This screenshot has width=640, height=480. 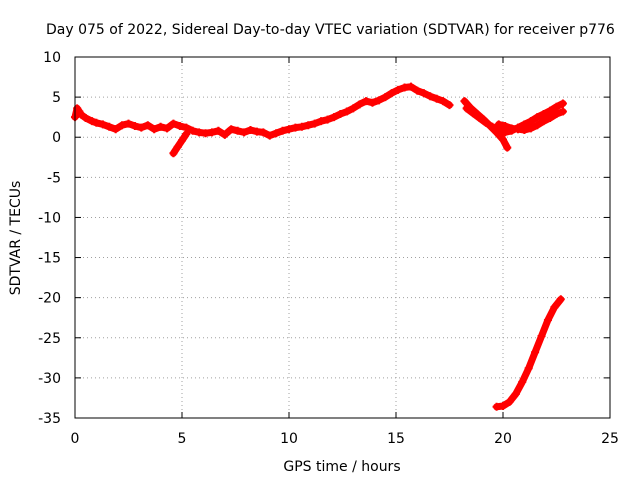 I want to click on series-low-arc, so click(x=528, y=353).